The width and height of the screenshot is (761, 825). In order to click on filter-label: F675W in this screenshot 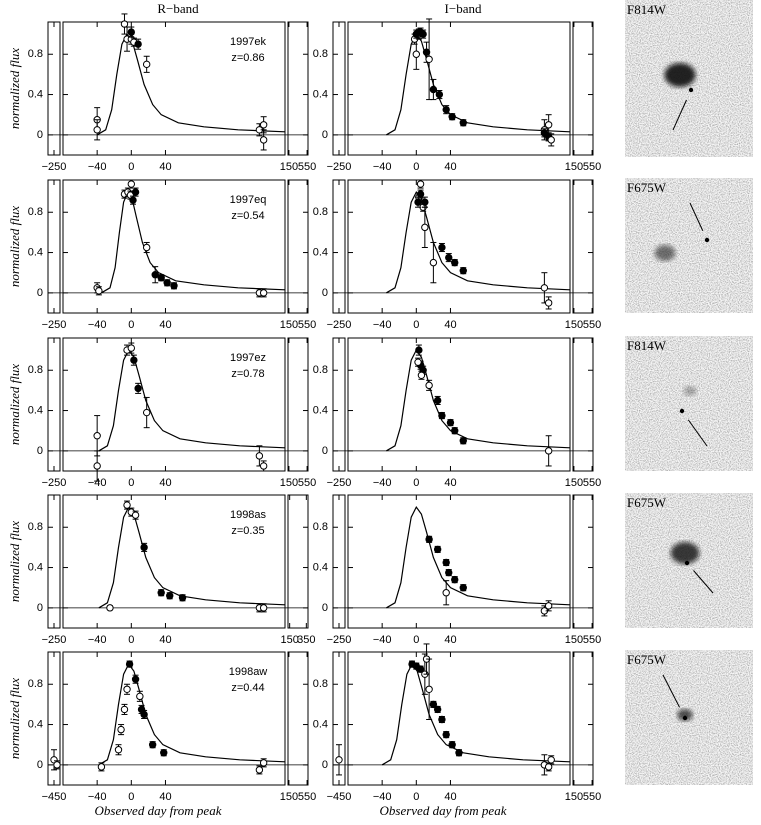, I will do `click(647, 187)`.